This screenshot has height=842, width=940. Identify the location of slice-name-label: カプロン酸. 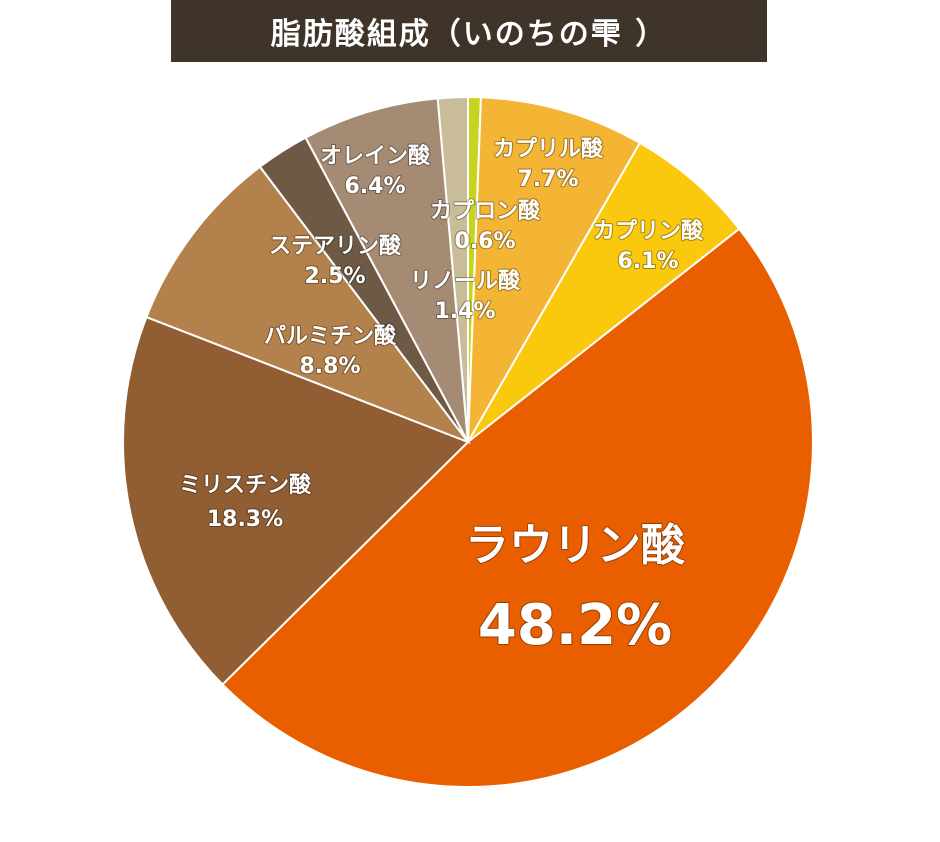
(485, 211).